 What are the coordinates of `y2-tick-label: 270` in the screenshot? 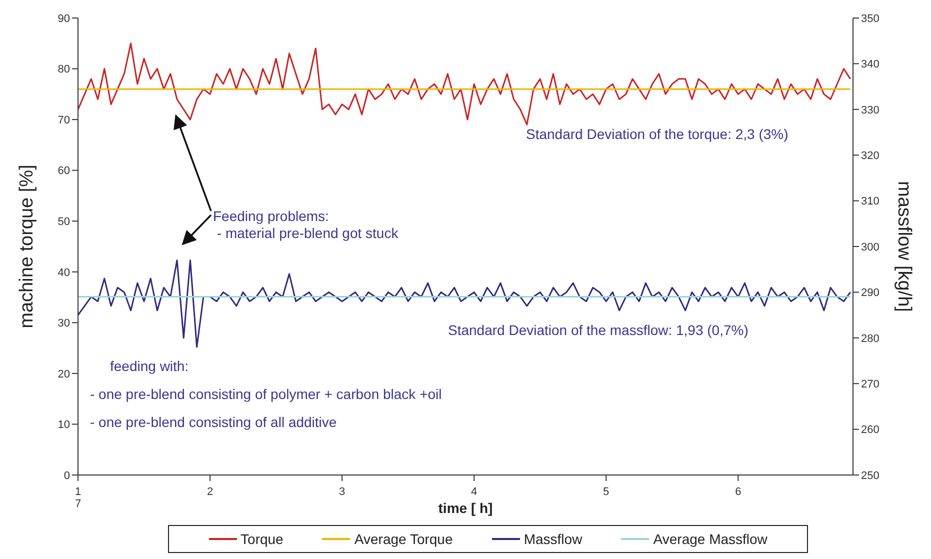 It's located at (870, 384).